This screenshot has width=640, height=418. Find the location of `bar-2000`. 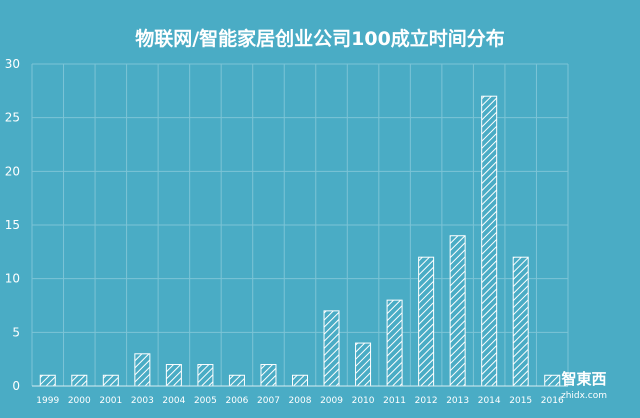

bar-2000 is located at coordinates (79, 380).